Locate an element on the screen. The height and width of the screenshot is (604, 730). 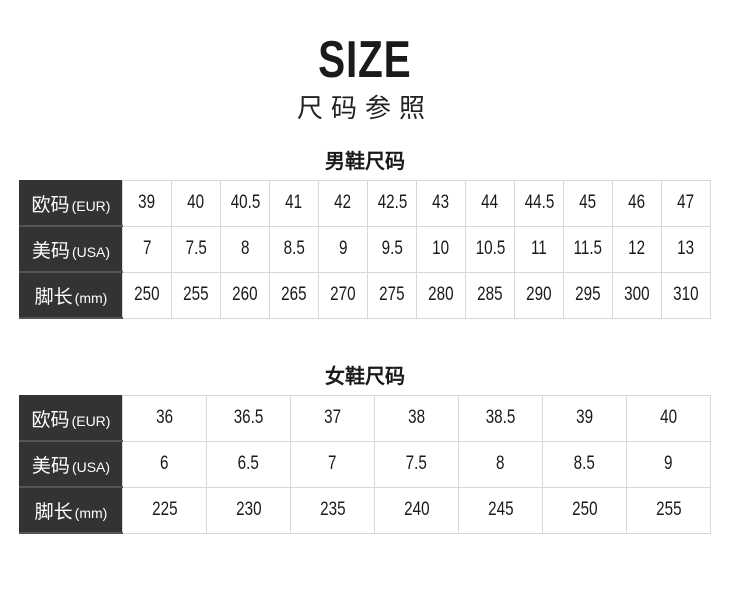
title-text: SIZE is located at coordinates (365, 60).